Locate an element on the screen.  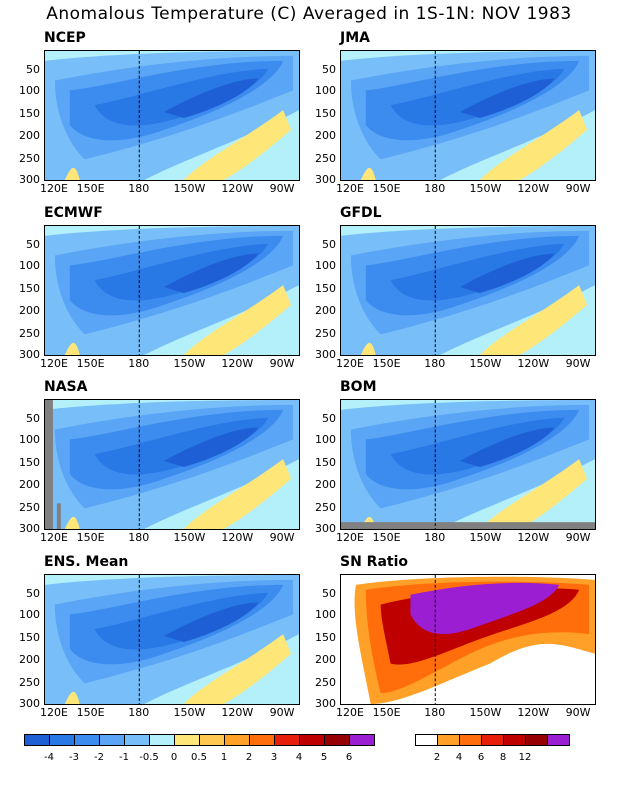
colorbar-label: 0.5 is located at coordinates (199, 757).